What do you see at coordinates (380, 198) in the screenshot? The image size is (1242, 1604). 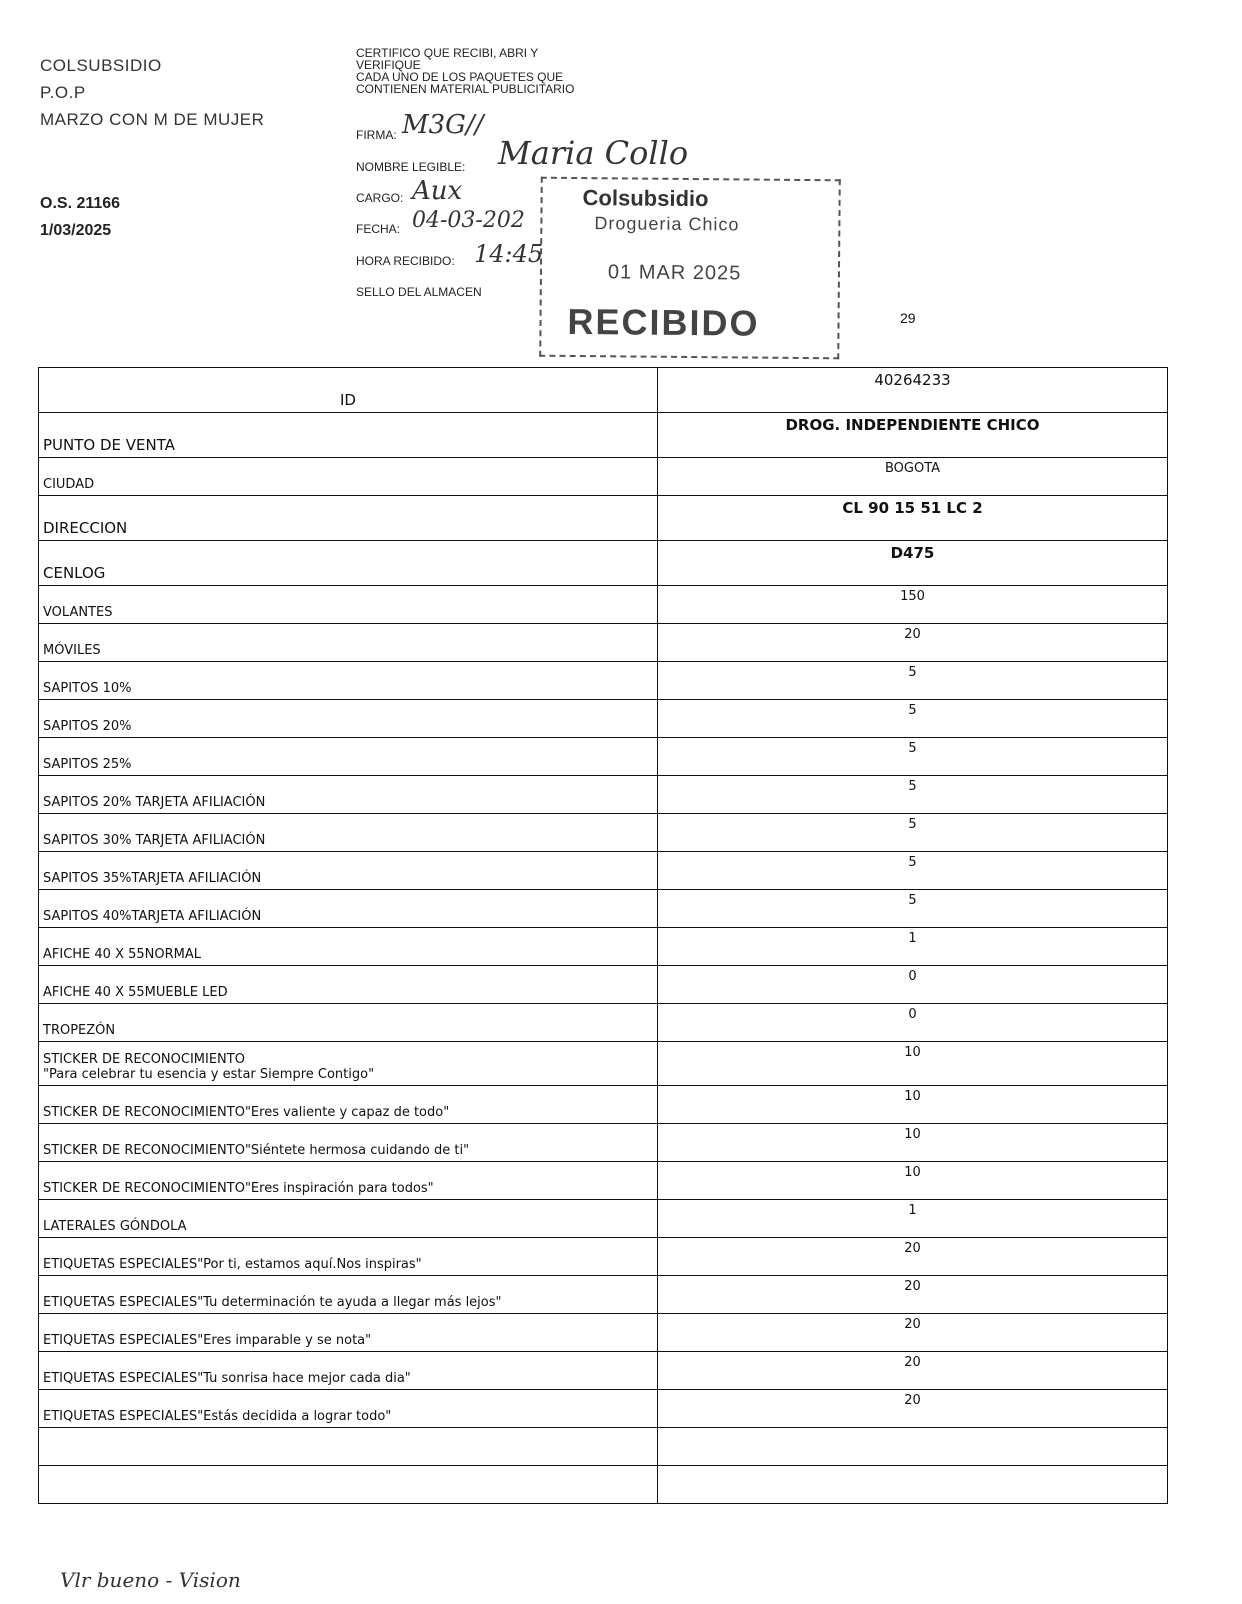 I see `cargo-label: CARGO:` at bounding box center [380, 198].